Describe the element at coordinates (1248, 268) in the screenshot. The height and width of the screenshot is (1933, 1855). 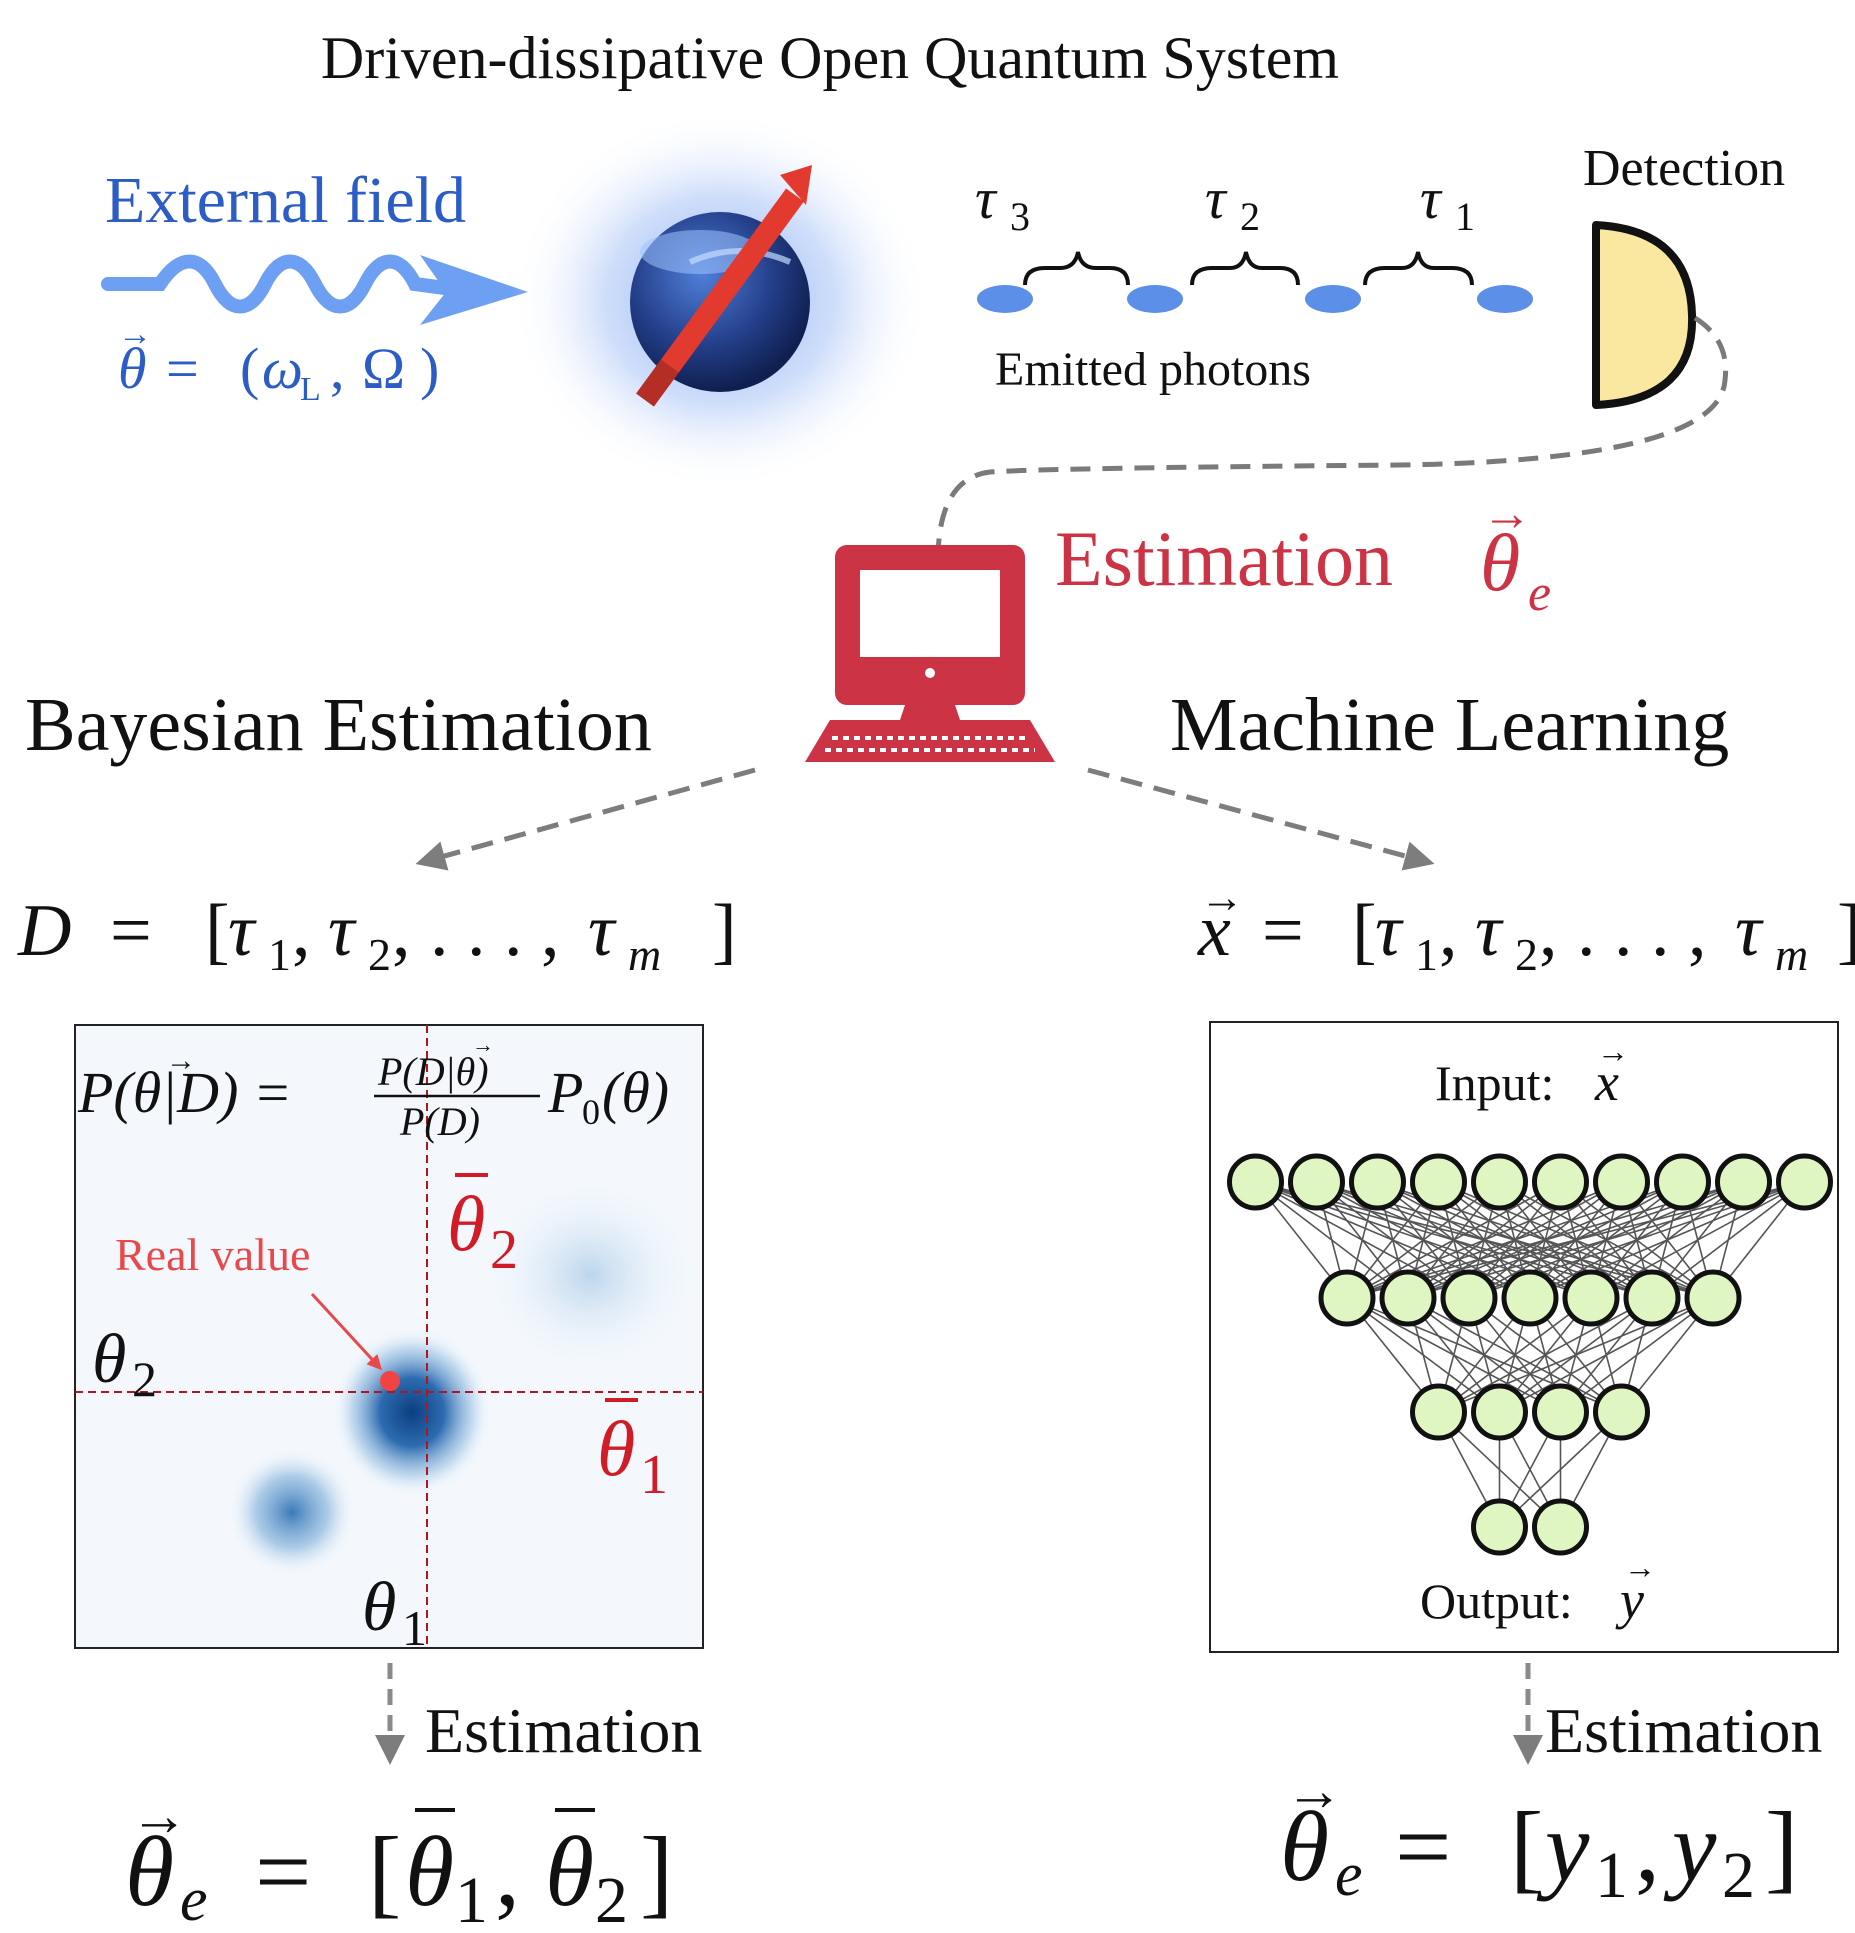
I see `interval-braces` at that location.